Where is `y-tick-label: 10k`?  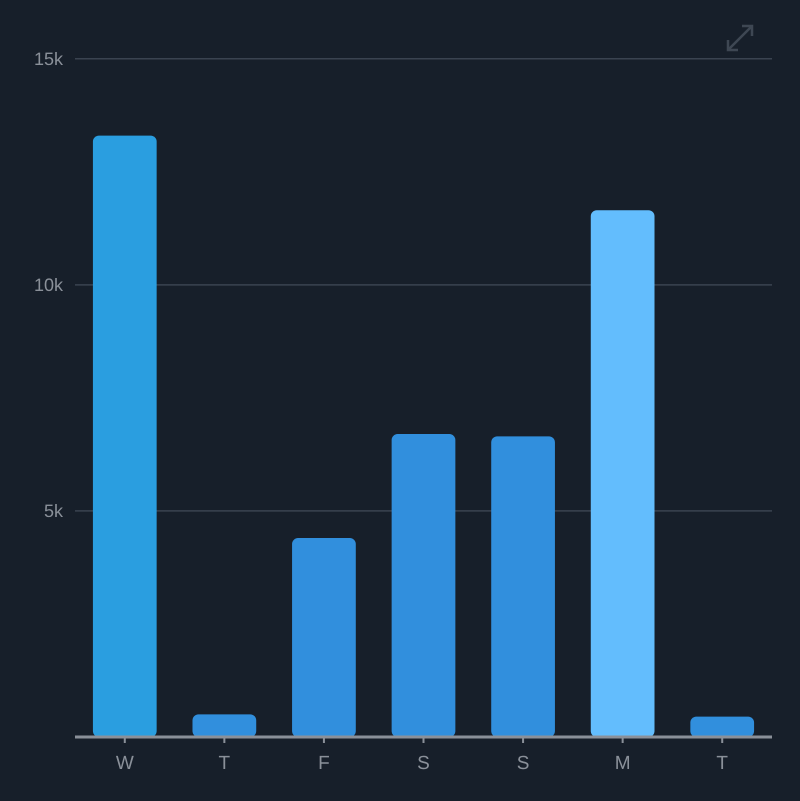
y-tick-label: 10k is located at coordinates (49, 285).